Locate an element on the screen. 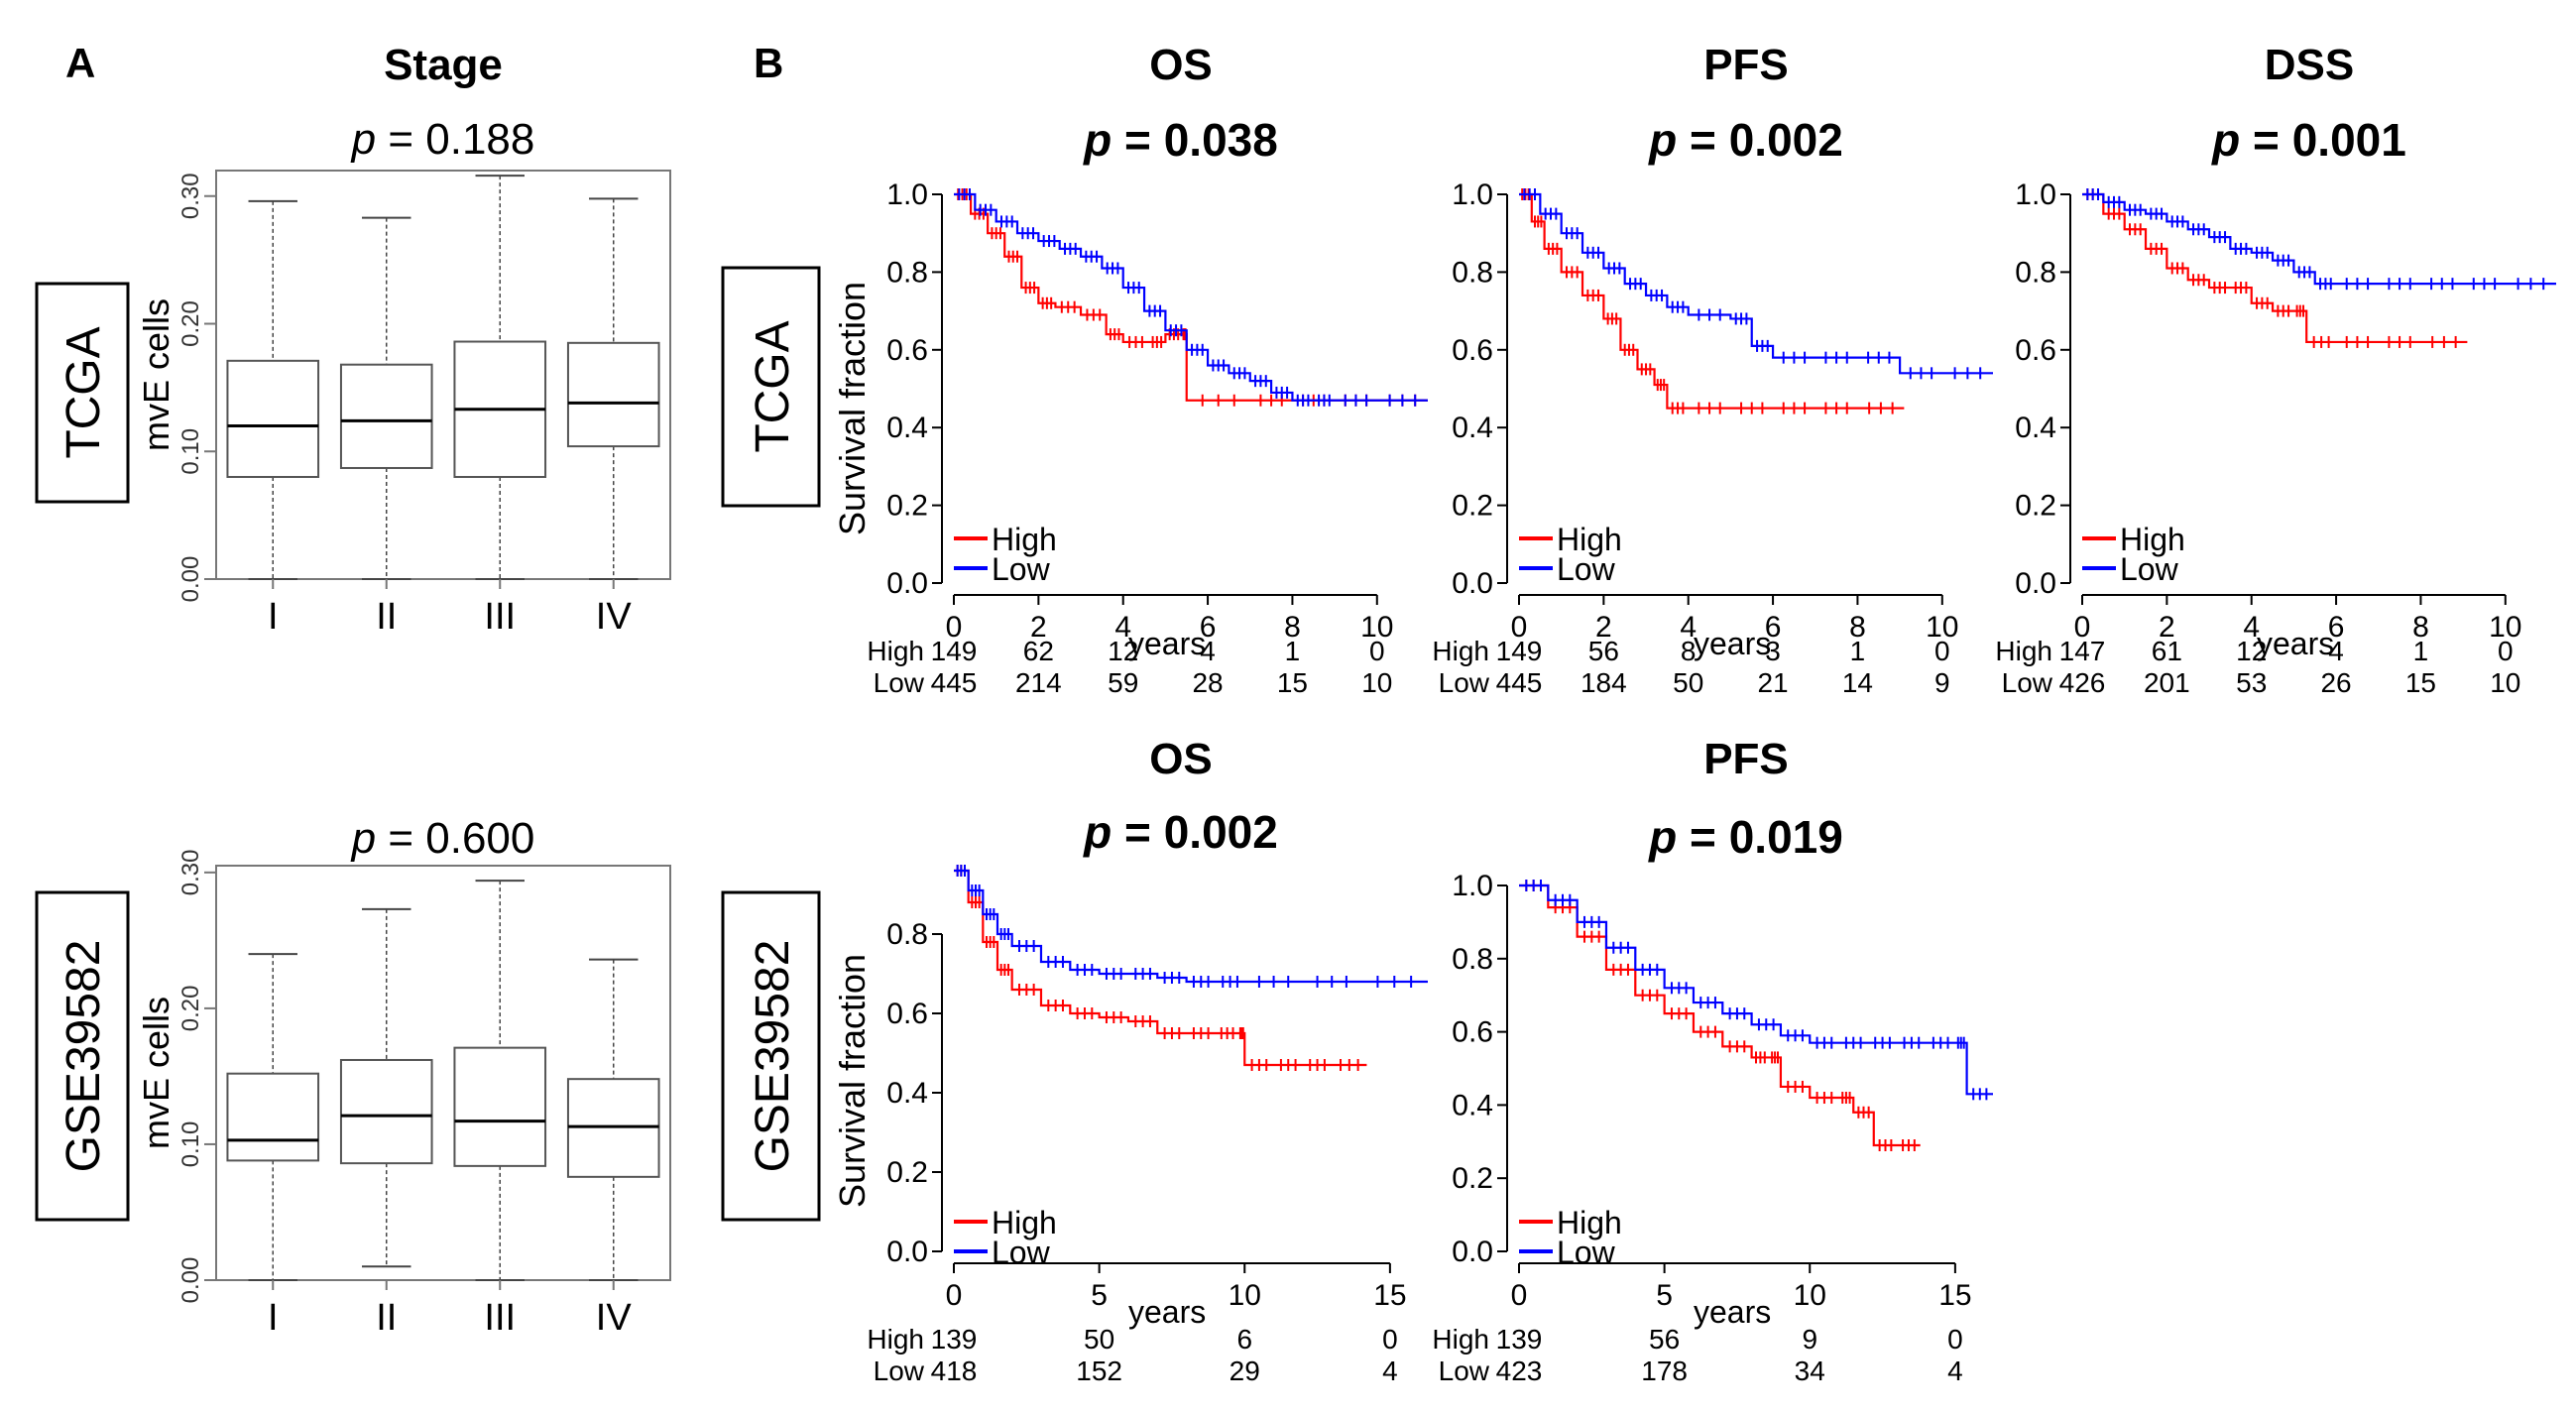 The width and height of the screenshot is (2576, 1415). legend-label-high: High is located at coordinates (2152, 539).